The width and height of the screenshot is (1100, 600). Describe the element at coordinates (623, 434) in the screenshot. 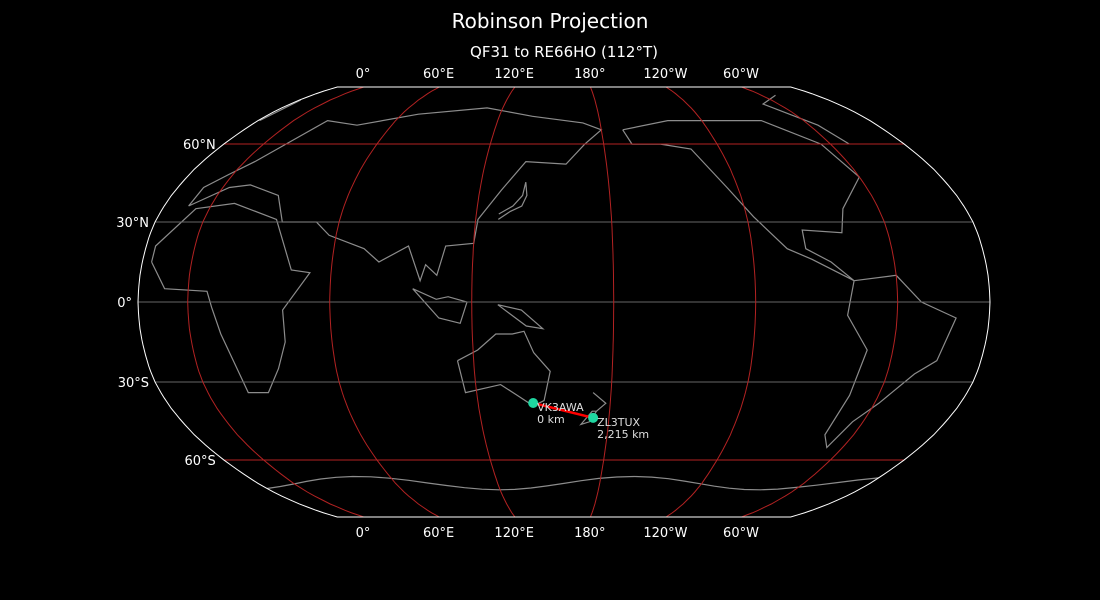

I see `station-distance: 2,215 km` at that location.